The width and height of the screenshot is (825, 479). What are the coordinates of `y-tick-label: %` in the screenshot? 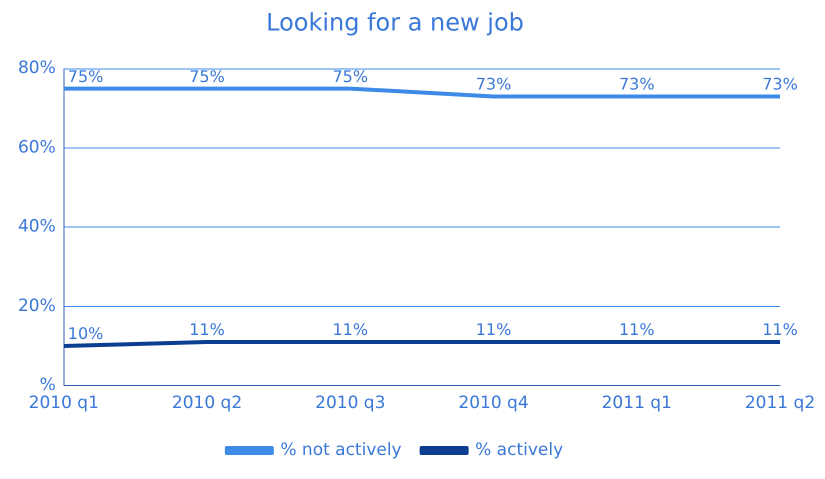 It's located at (48, 385).